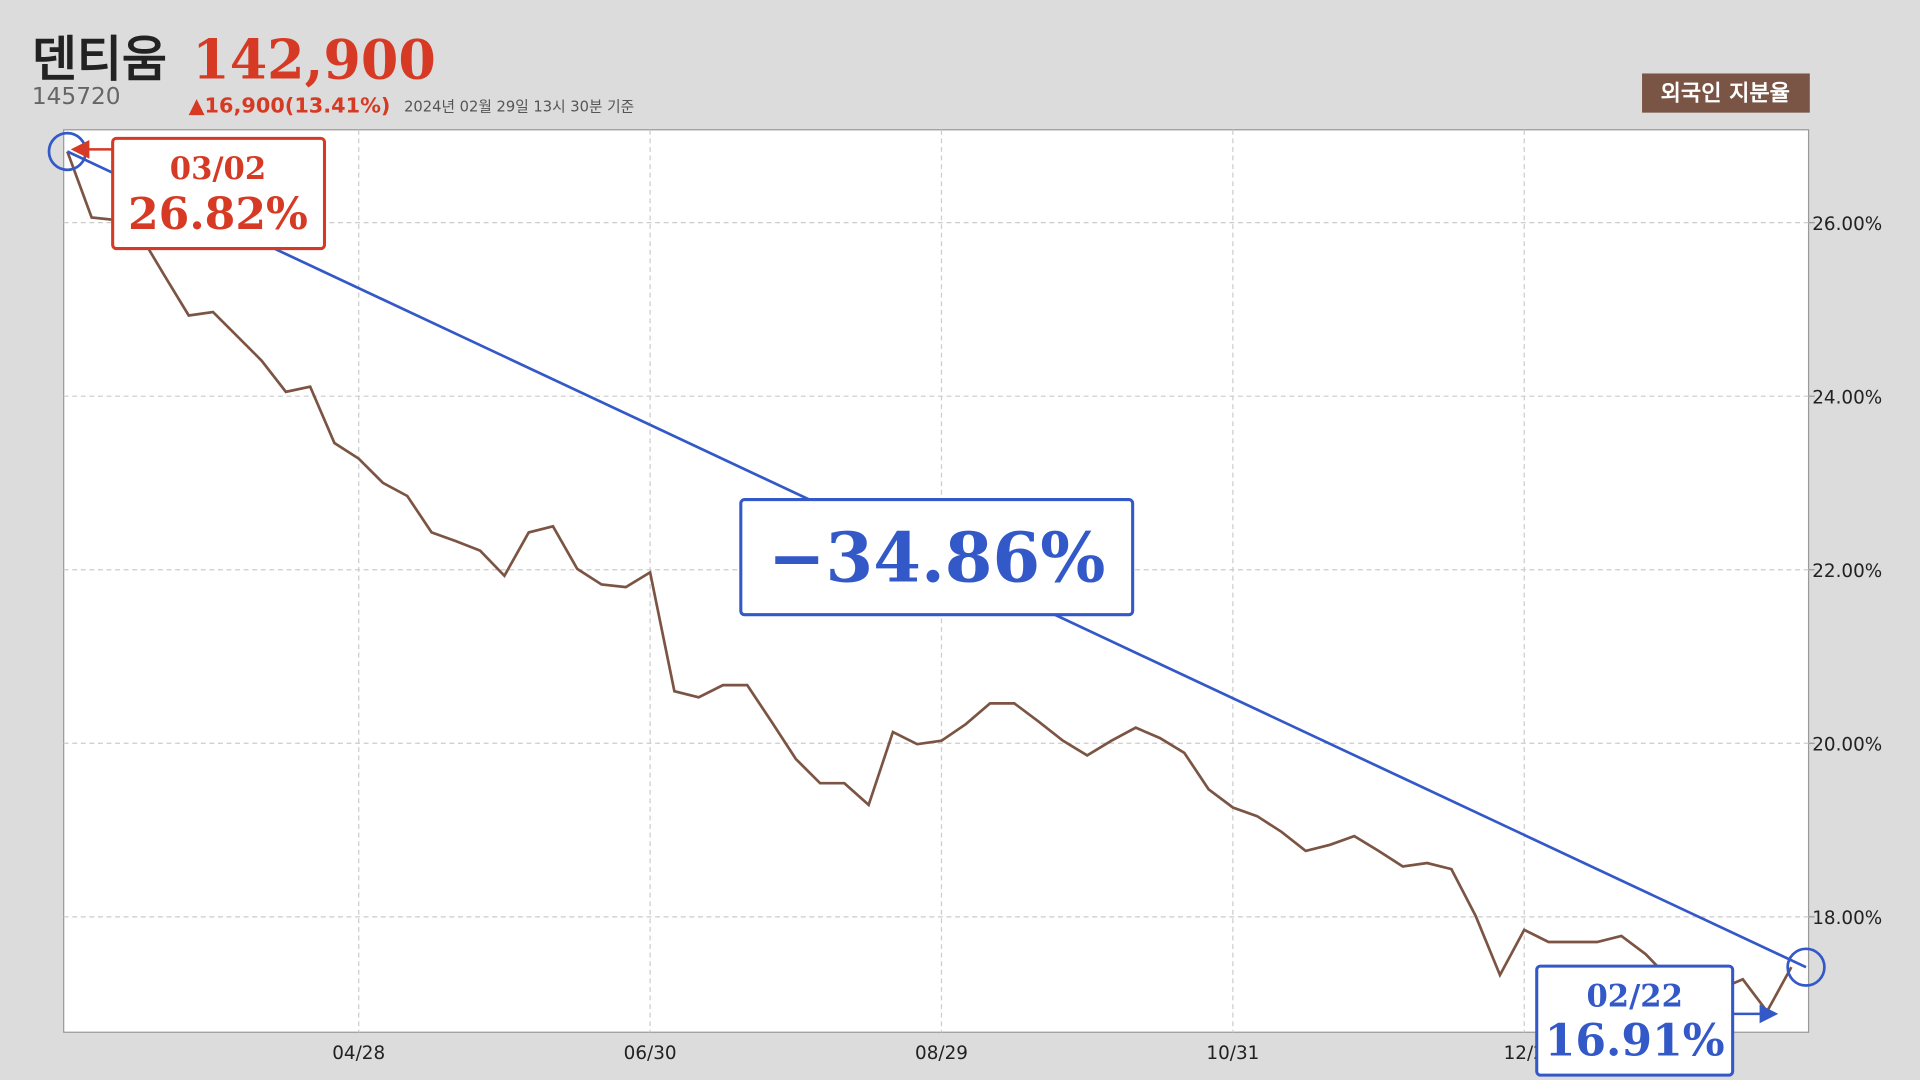 This screenshot has width=1920, height=1080. I want to click on start-arrow, so click(91, 149).